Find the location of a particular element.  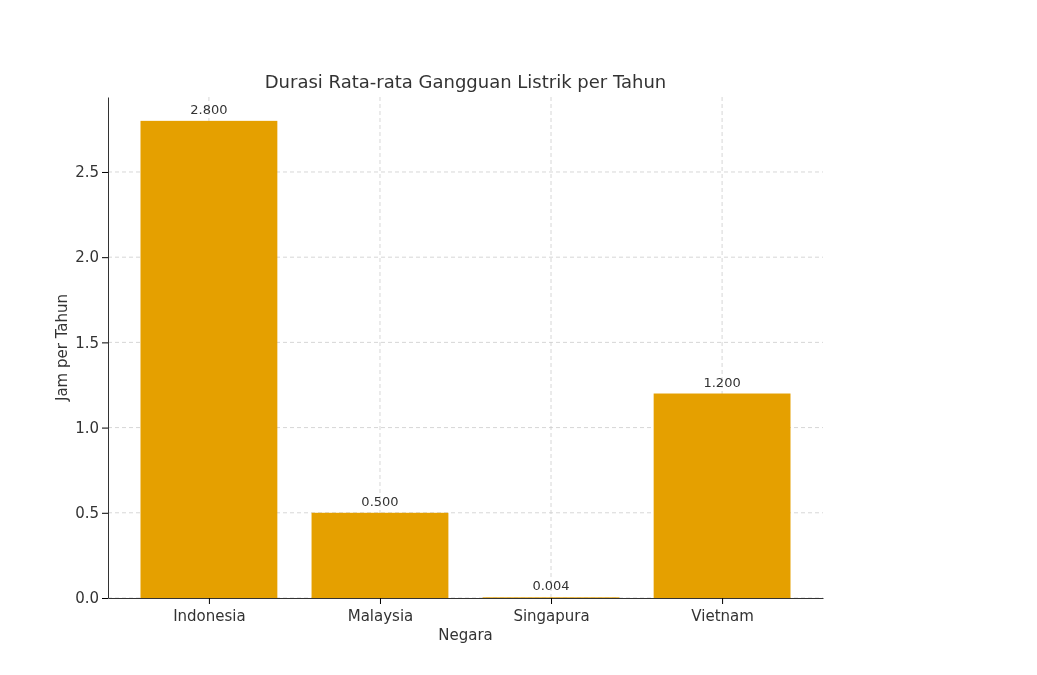

x-tick-label: Vietnam is located at coordinates (722, 615).